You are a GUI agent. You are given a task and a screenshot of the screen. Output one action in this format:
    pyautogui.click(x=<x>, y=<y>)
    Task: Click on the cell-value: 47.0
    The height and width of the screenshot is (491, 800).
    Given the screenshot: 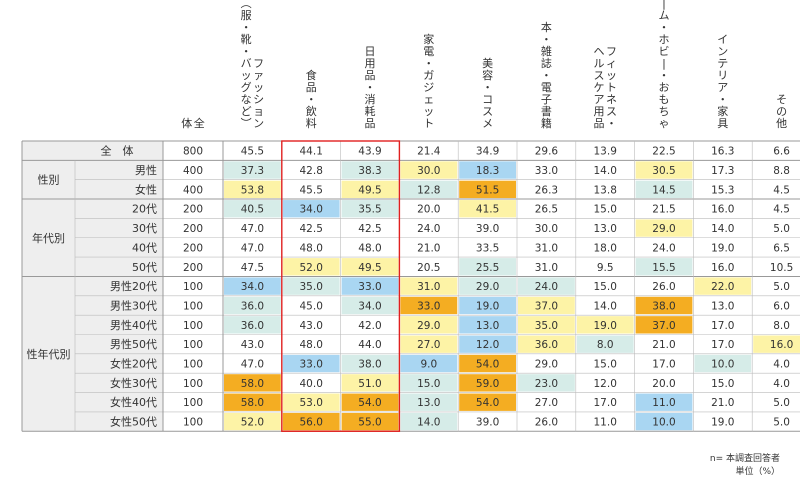 What is the action you would take?
    pyautogui.click(x=252, y=248)
    